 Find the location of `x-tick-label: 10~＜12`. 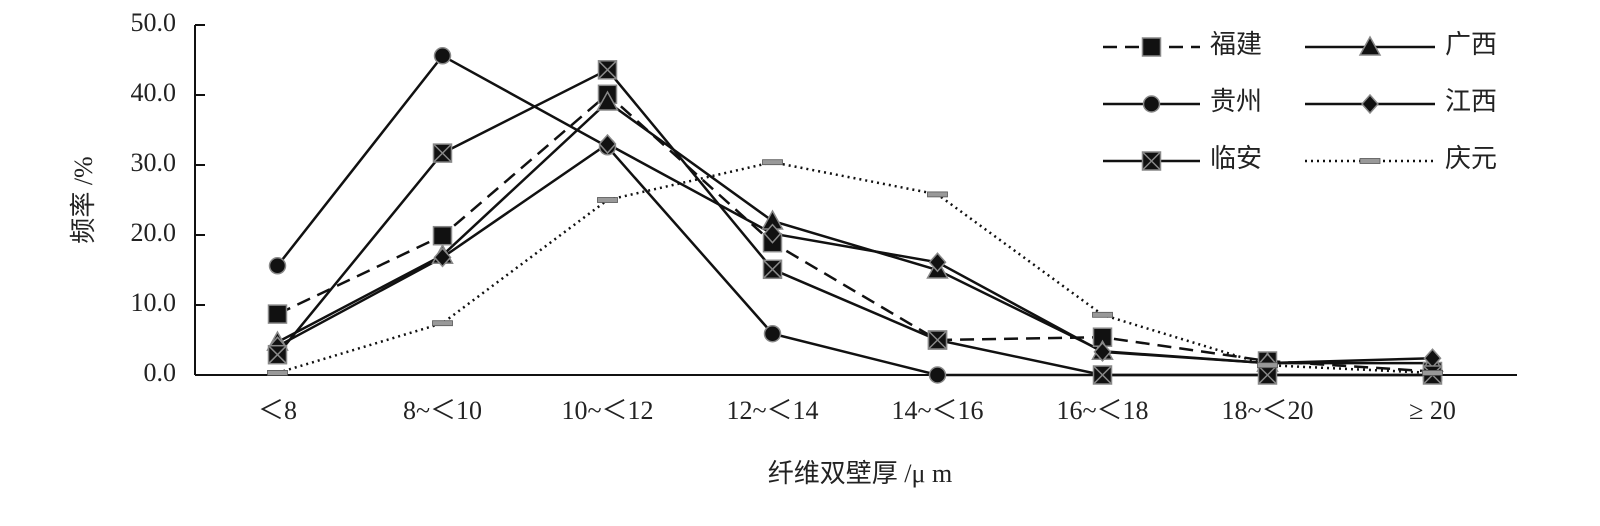

x-tick-label: 10~＜12 is located at coordinates (607, 410).